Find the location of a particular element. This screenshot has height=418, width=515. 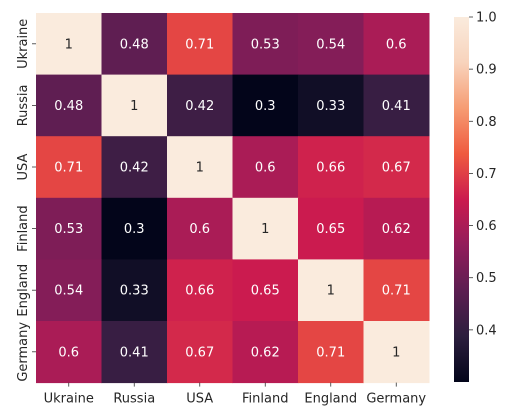

x-tick-label: Germany is located at coordinates (396, 399).